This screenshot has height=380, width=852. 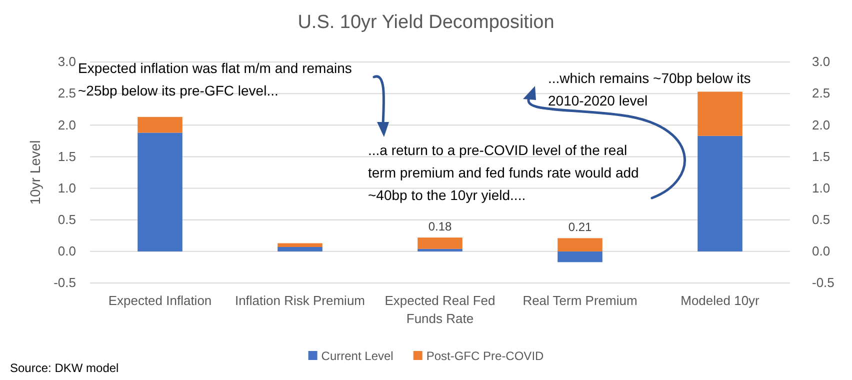 What do you see at coordinates (300, 300) in the screenshot?
I see `x-tick-label: Inflation Risk Premium` at bounding box center [300, 300].